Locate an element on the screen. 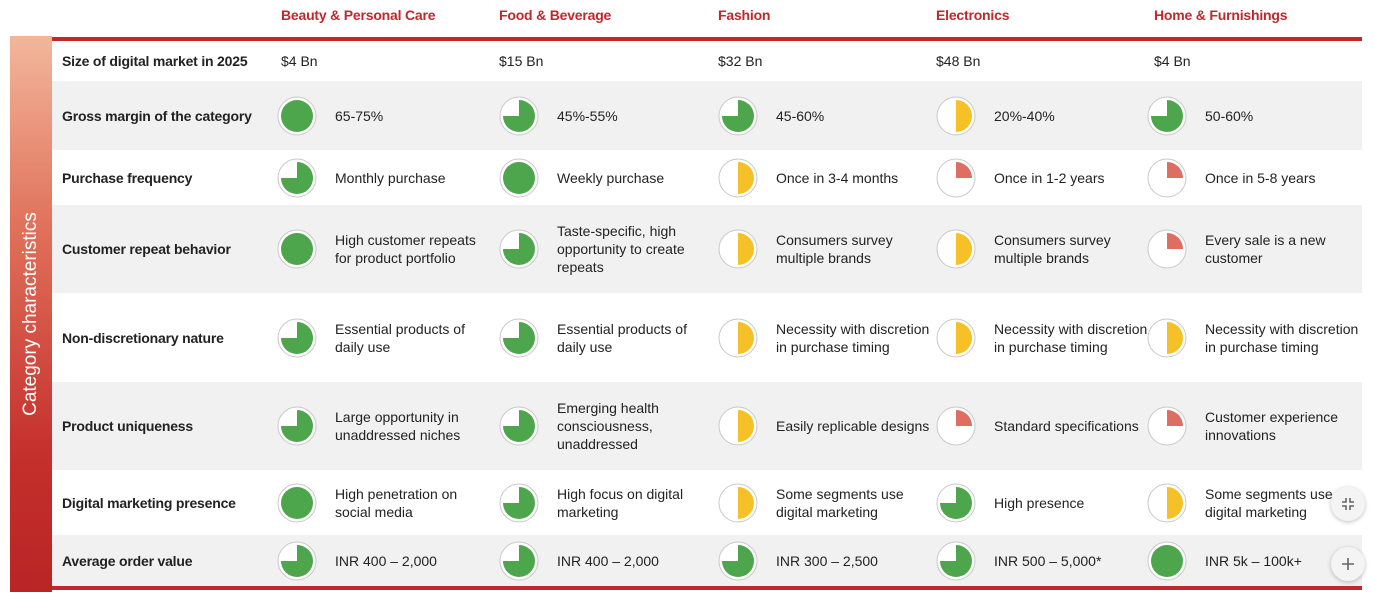  row-label: Purchase frequency is located at coordinates (127, 177).